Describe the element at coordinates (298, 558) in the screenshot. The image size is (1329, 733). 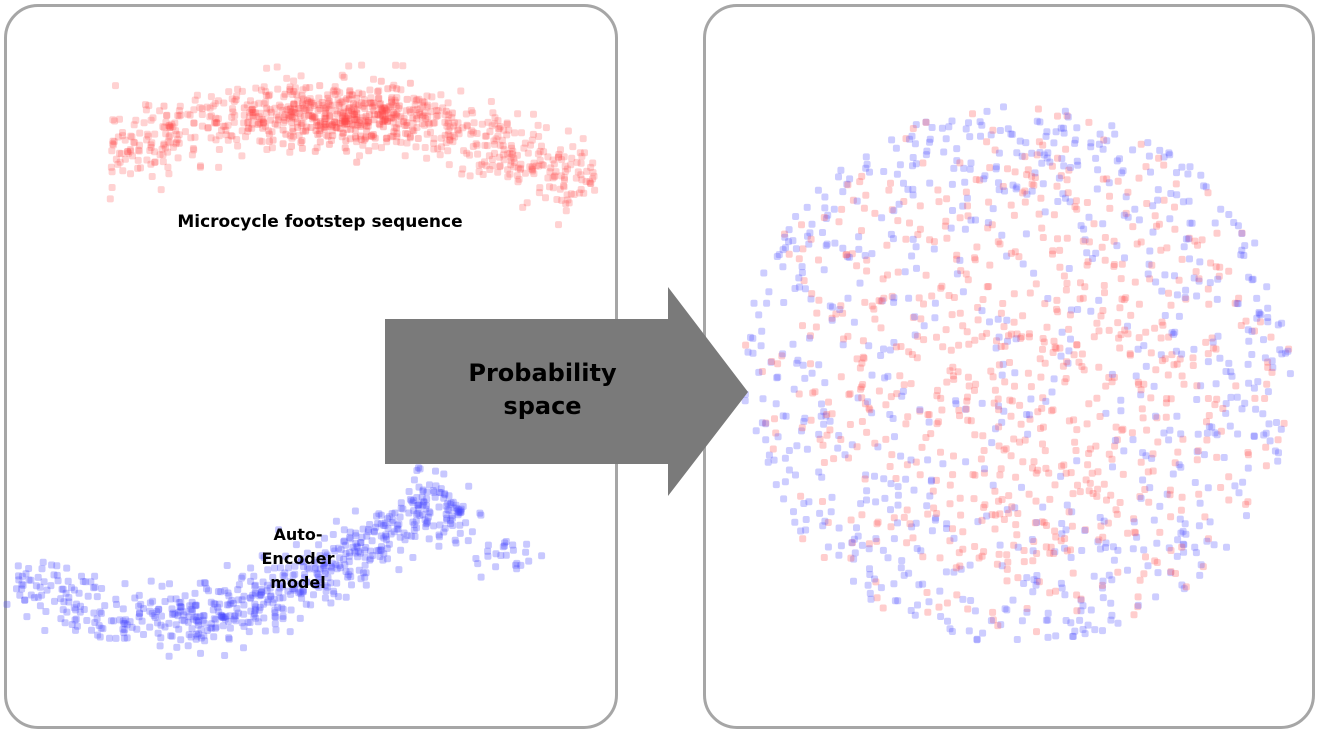
I see `blue-cluster-caption: Auto- Encoder model` at that location.